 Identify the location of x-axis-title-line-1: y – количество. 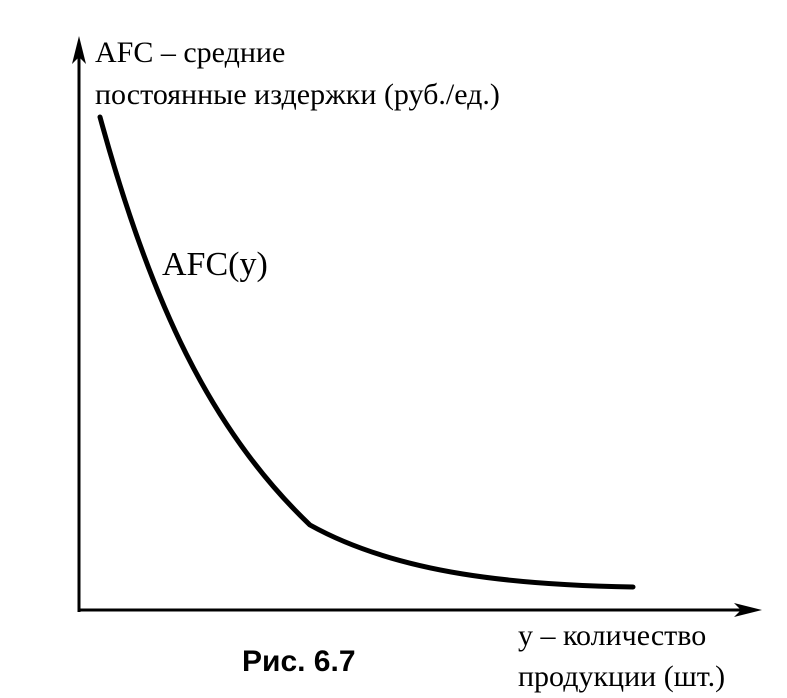
(612, 635).